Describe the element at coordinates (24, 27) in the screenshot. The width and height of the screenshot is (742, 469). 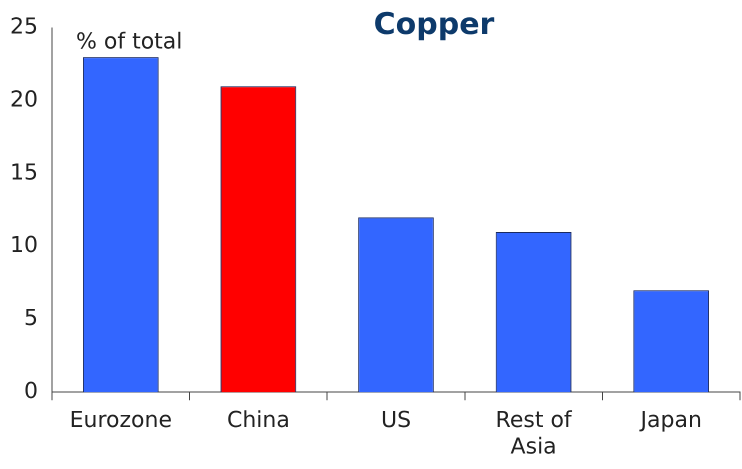
I see `y-tick-label: 25` at that location.